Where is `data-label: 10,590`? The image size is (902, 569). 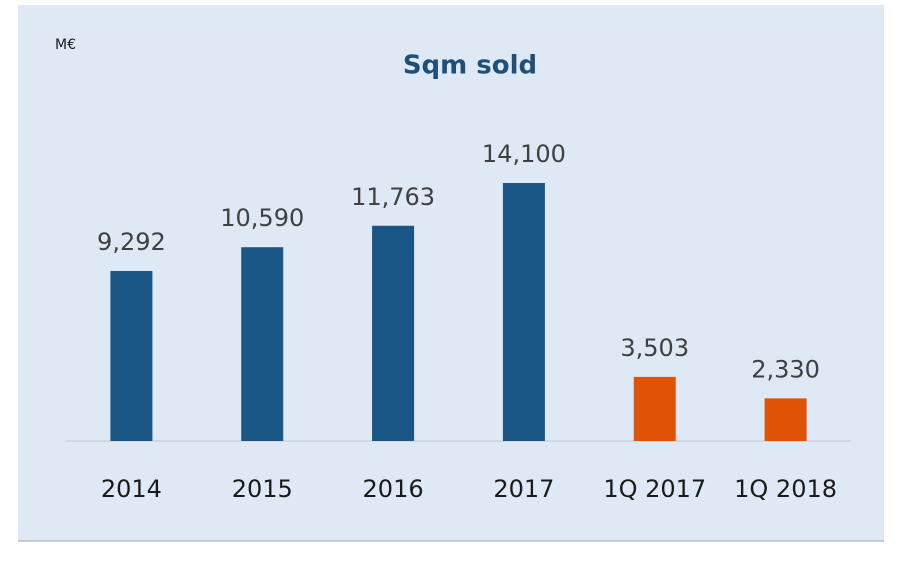
data-label: 10,590 is located at coordinates (262, 218).